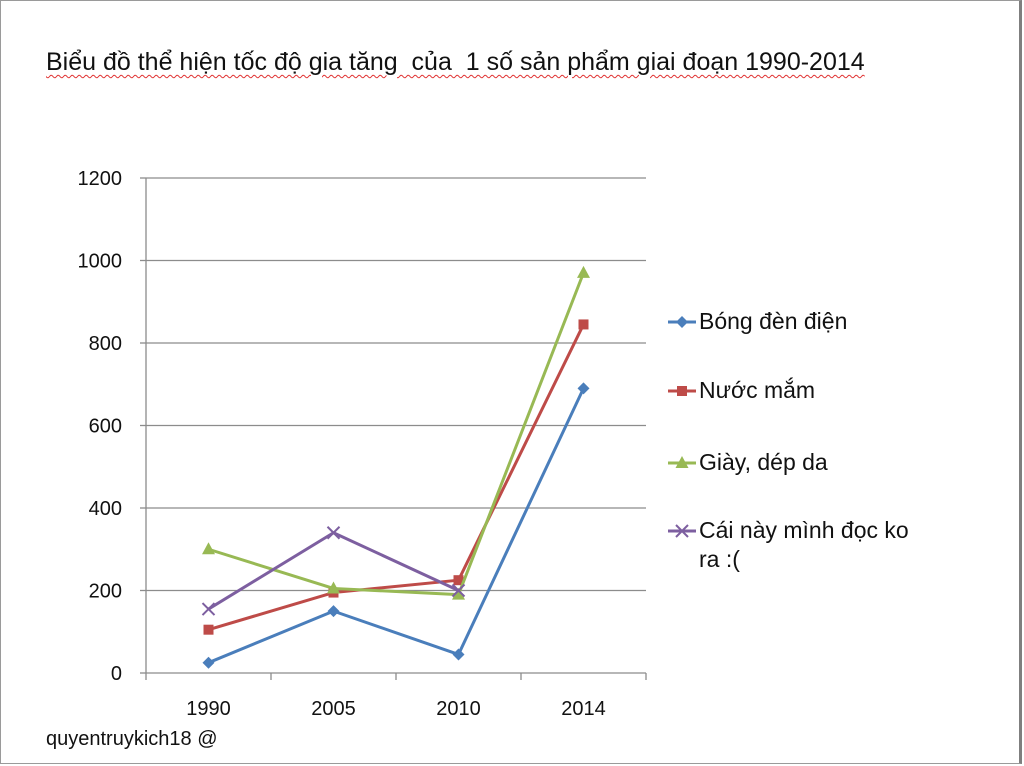 The height and width of the screenshot is (766, 1024). I want to click on y-tick-label: 1000, so click(100, 262).